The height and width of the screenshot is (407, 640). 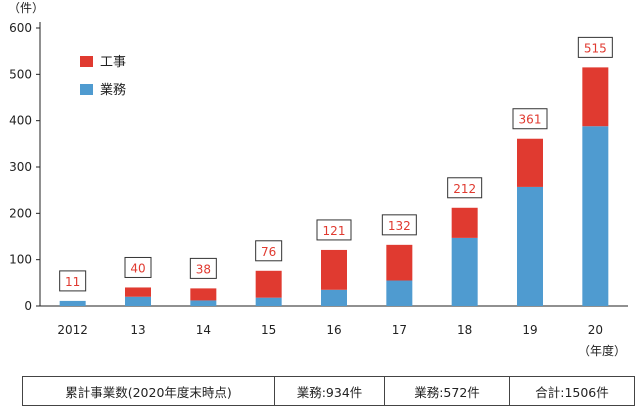 I want to click on y-tick-label: 400, so click(x=20, y=121).